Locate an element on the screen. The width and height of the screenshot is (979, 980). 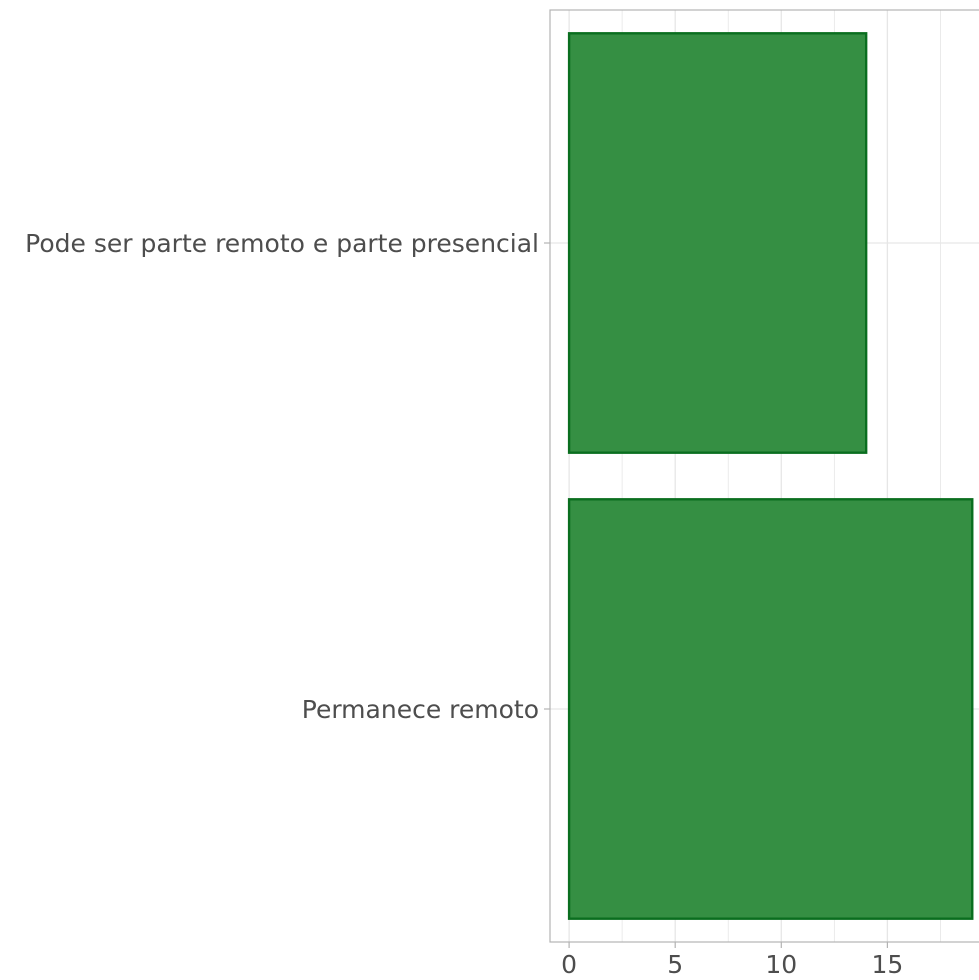
x-tick-label: 15 is located at coordinates (887, 962).